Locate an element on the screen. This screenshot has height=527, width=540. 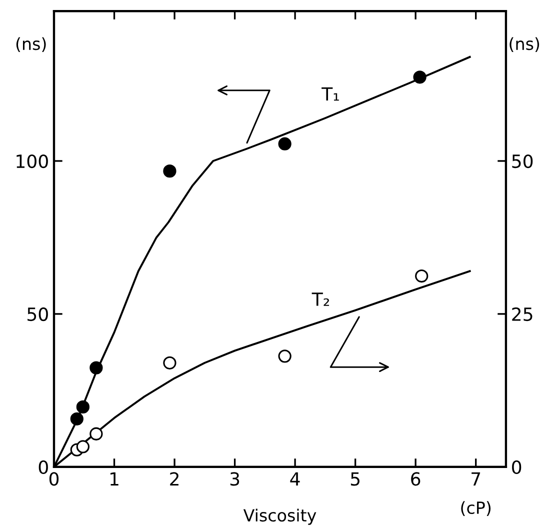
series-label: T₂ is located at coordinates (320, 299).